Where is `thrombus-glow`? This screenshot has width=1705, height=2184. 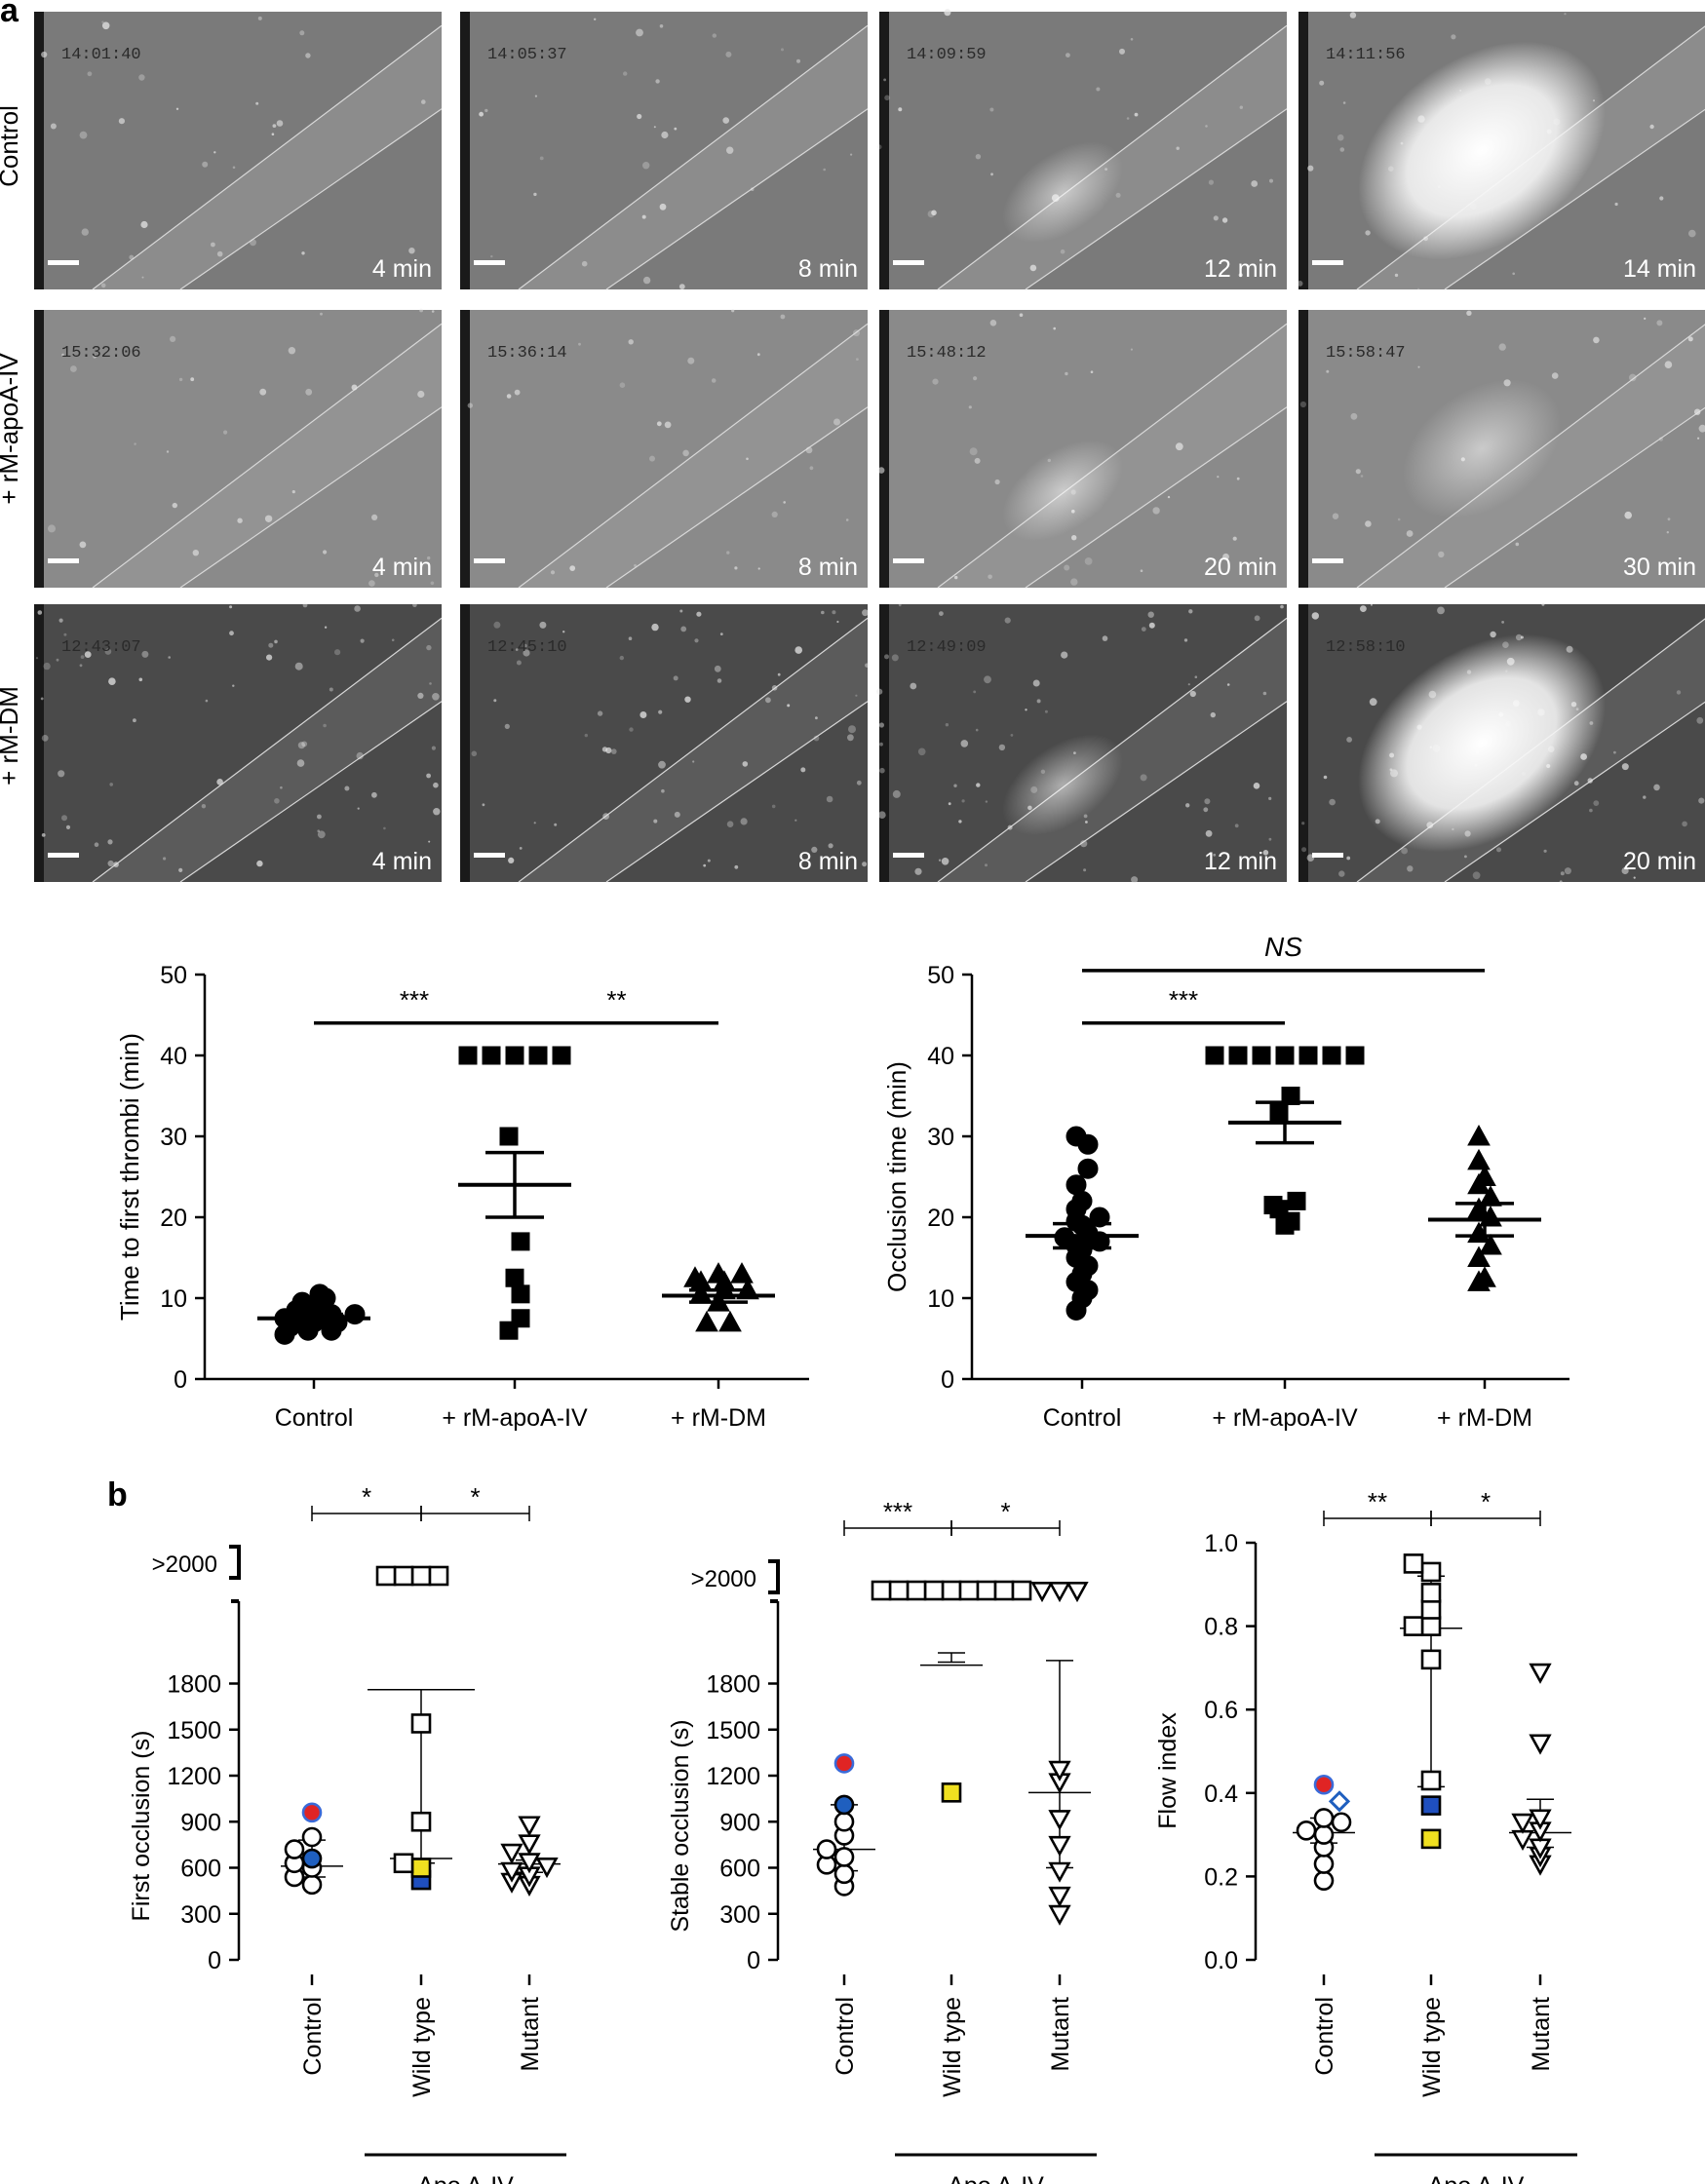 thrombus-glow is located at coordinates (1482, 743).